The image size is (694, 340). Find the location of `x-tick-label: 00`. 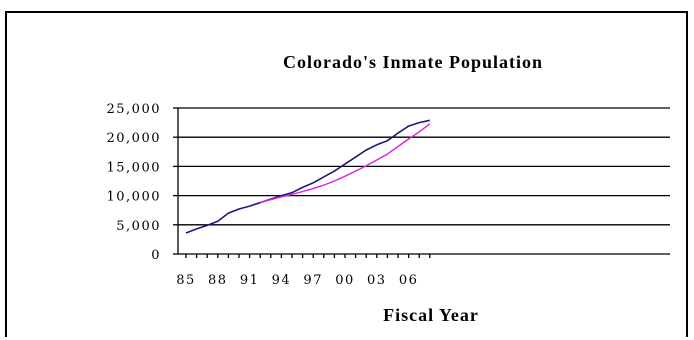

x-tick-label: 00 is located at coordinates (345, 280).